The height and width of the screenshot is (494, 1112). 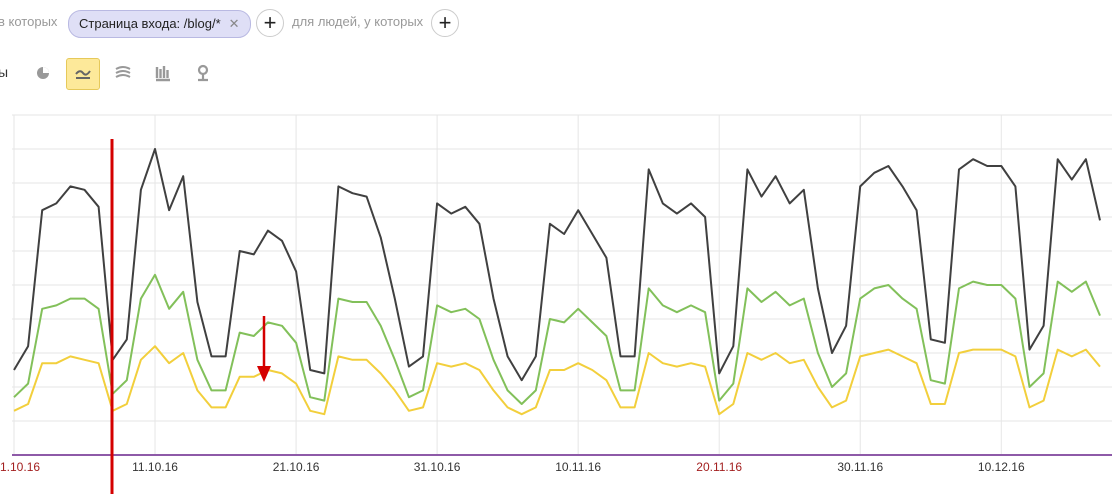 I want to click on chip-remove: ✕, so click(x=234, y=23).